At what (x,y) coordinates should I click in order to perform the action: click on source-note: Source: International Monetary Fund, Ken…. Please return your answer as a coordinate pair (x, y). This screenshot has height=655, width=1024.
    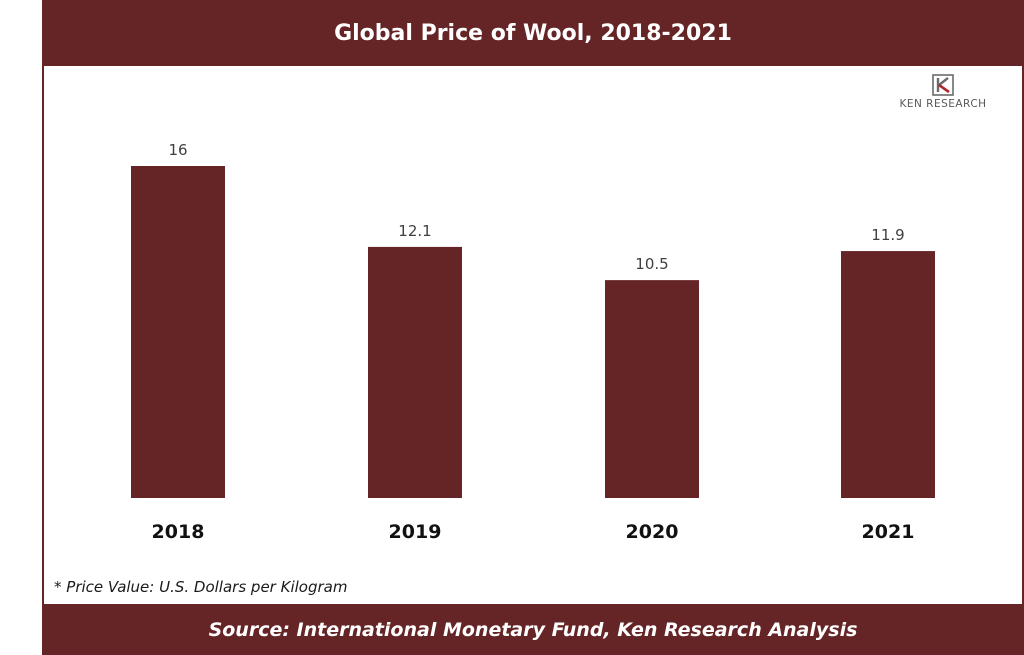
    Looking at the image, I should click on (533, 629).